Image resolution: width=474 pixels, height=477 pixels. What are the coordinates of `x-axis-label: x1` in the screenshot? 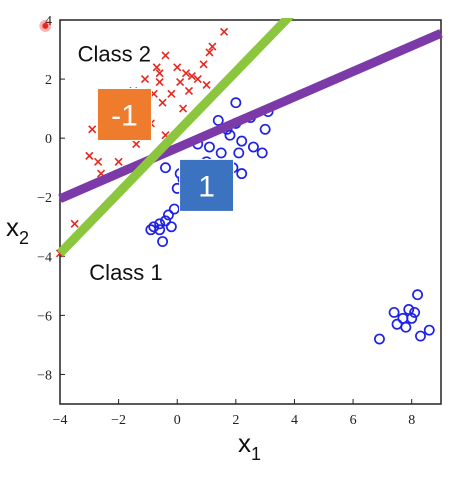 It's located at (249, 446).